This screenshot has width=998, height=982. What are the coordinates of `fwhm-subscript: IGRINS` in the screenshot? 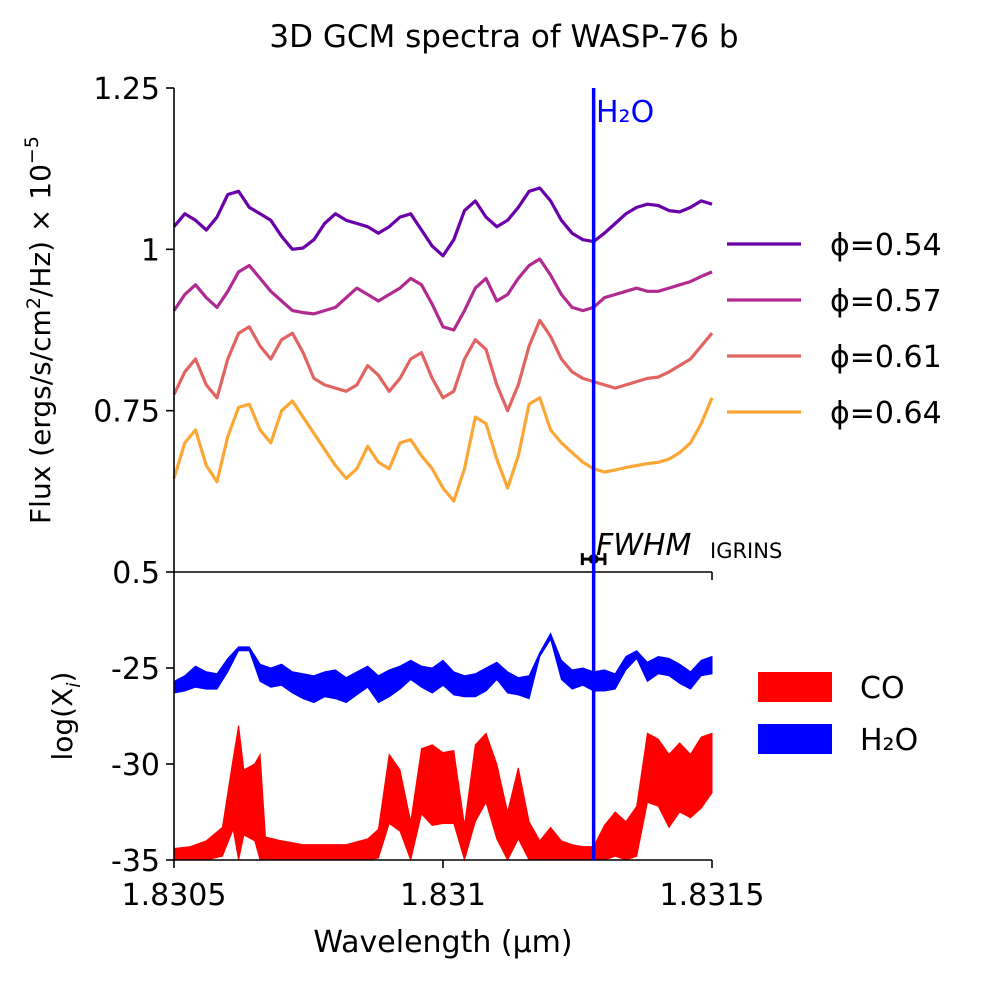 It's located at (746, 551).